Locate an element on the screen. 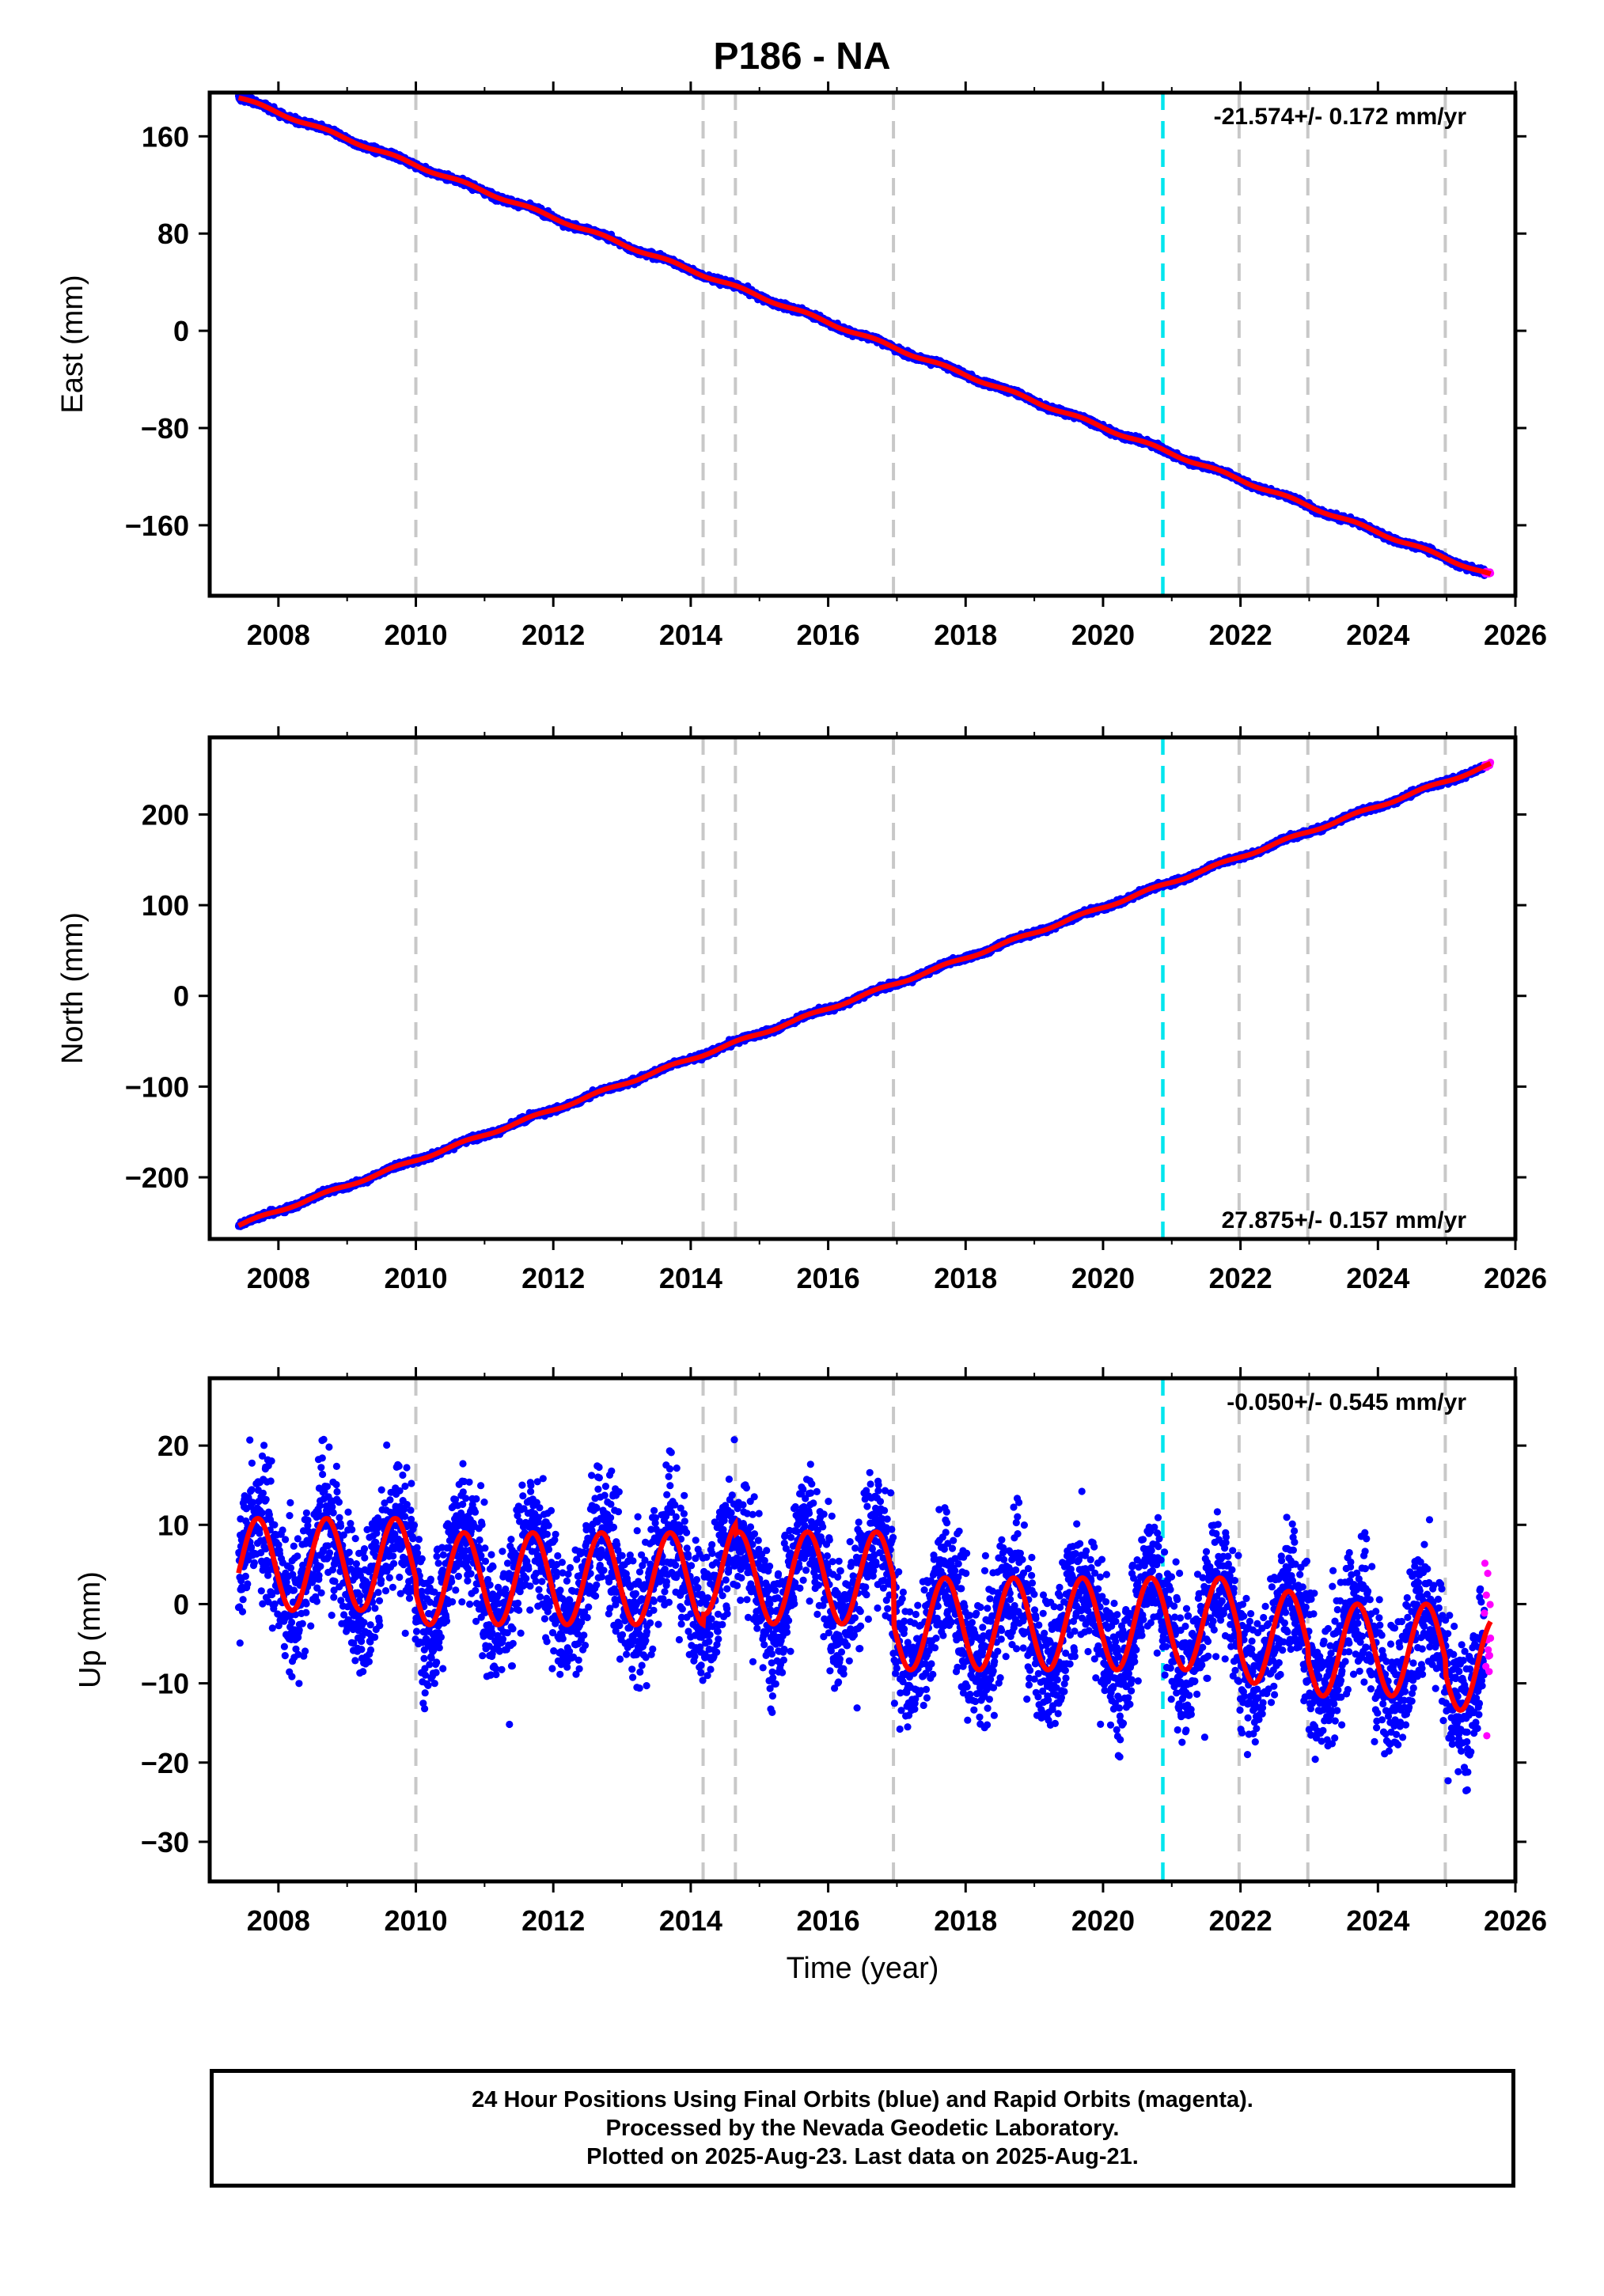 The image size is (1604, 2296). chart-title: P186 - NA is located at coordinates (802, 57).